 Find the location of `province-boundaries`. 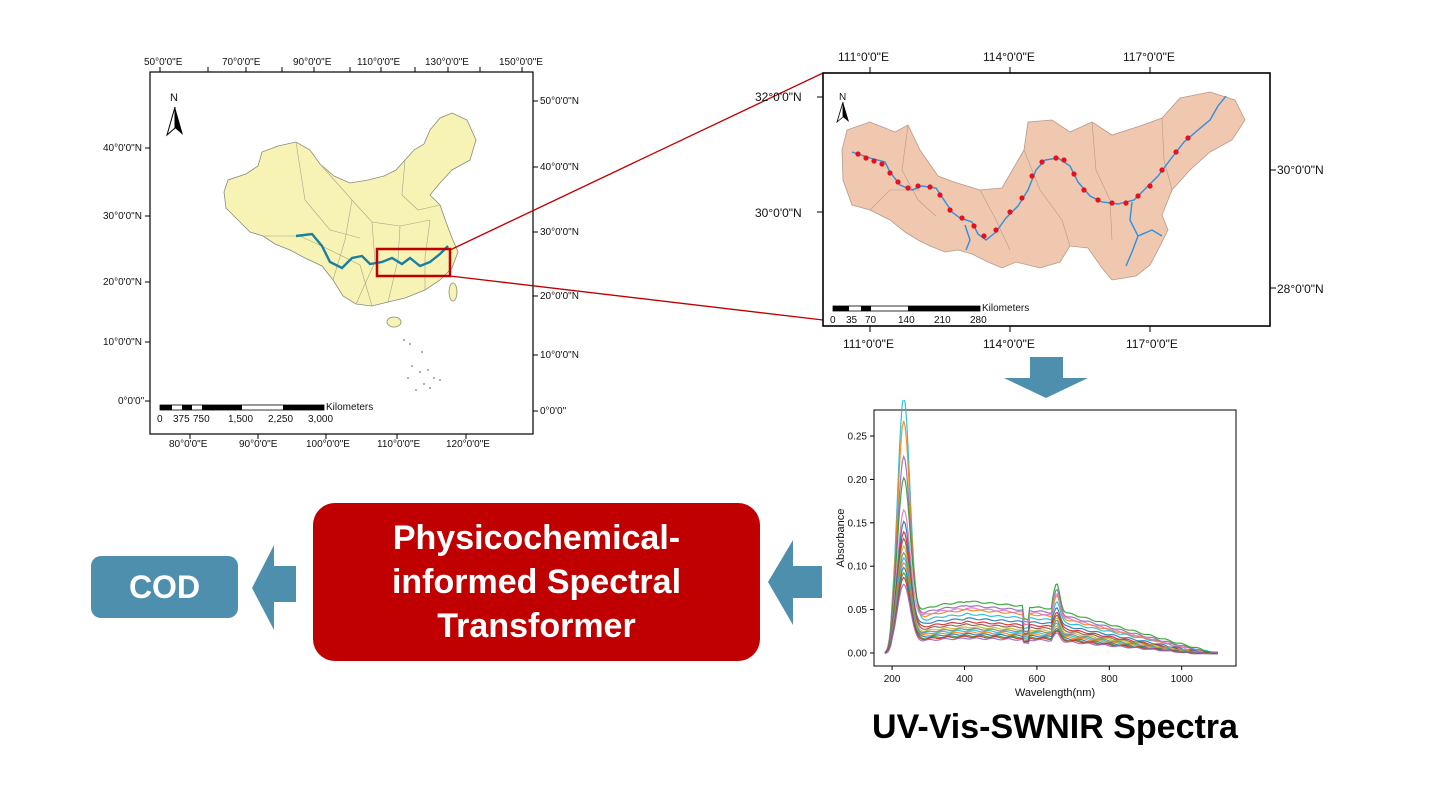

province-boundaries is located at coordinates (352, 224).